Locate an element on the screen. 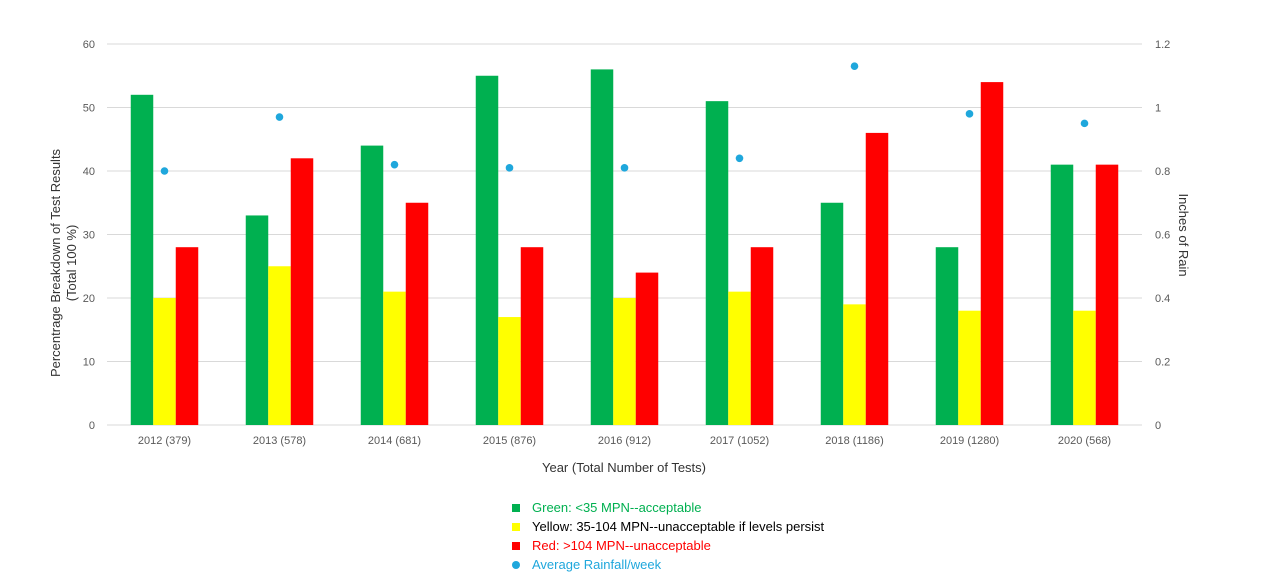  y-tick-label: 20 is located at coordinates (89, 299).